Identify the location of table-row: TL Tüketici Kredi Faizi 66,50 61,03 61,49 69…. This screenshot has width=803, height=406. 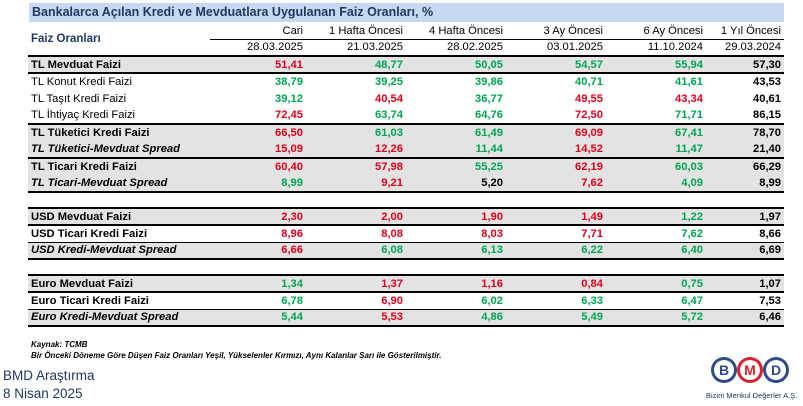
(406, 132).